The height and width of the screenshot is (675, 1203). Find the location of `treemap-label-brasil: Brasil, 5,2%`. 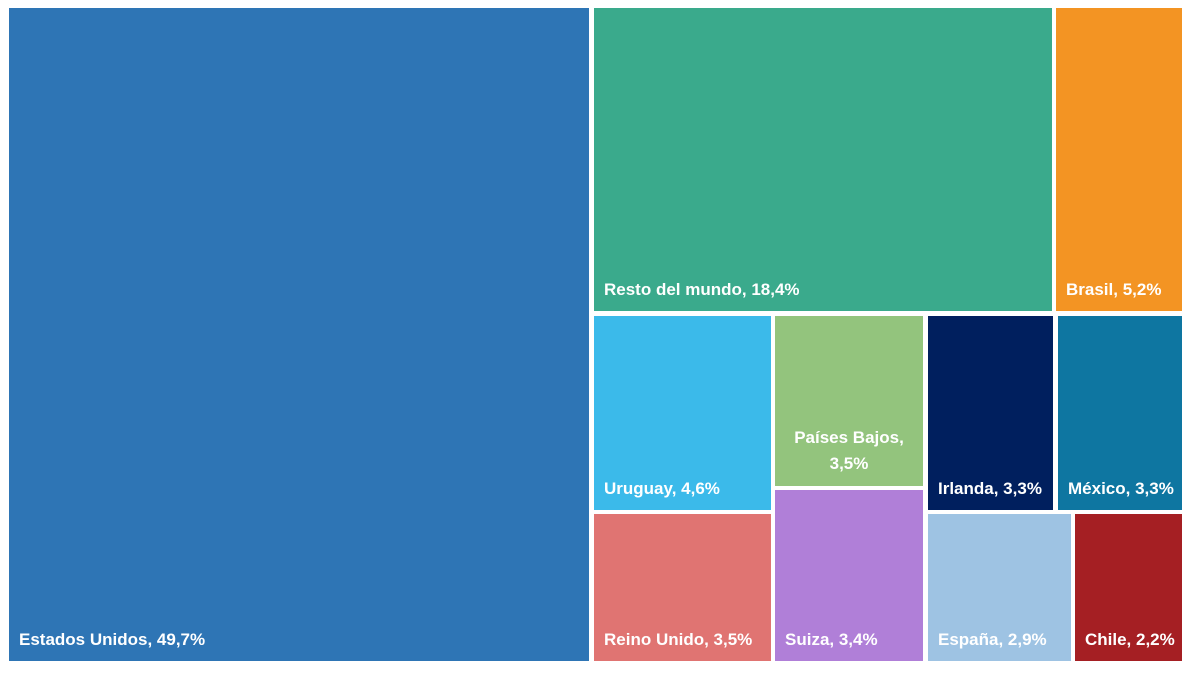

treemap-label-brasil: Brasil, 5,2% is located at coordinates (1114, 289).